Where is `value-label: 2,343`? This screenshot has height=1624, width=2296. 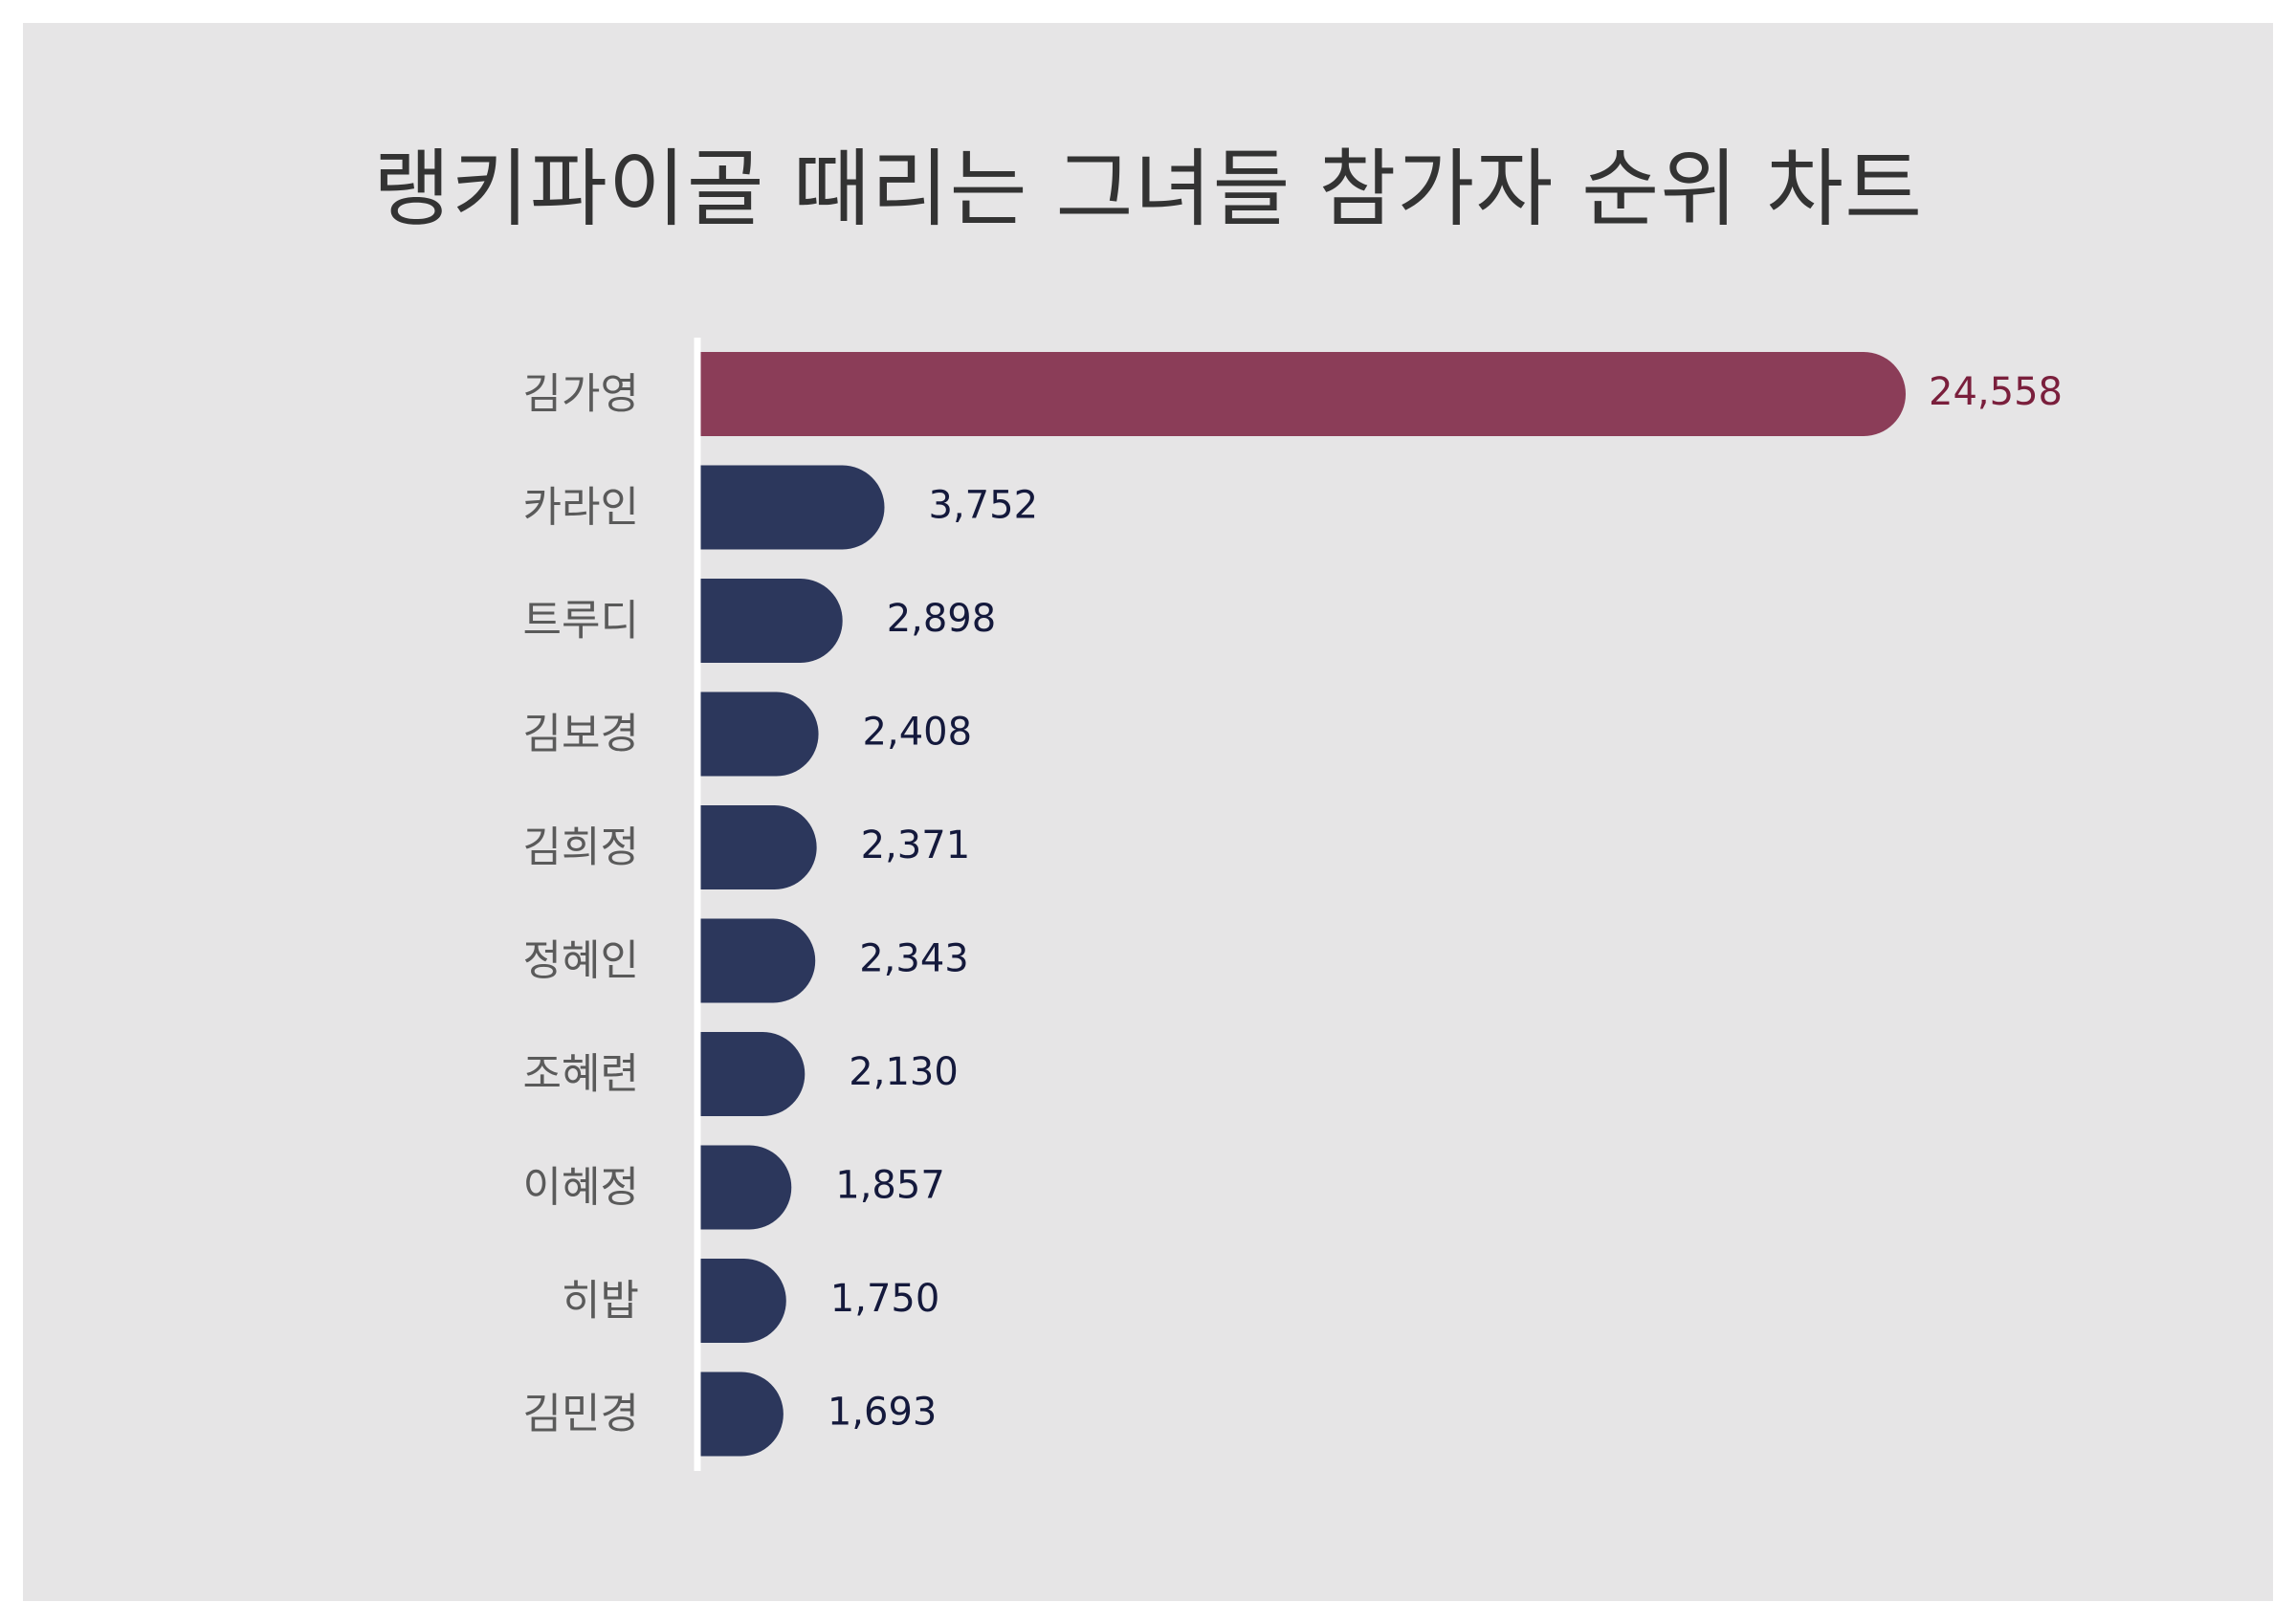 value-label: 2,343 is located at coordinates (914, 959).